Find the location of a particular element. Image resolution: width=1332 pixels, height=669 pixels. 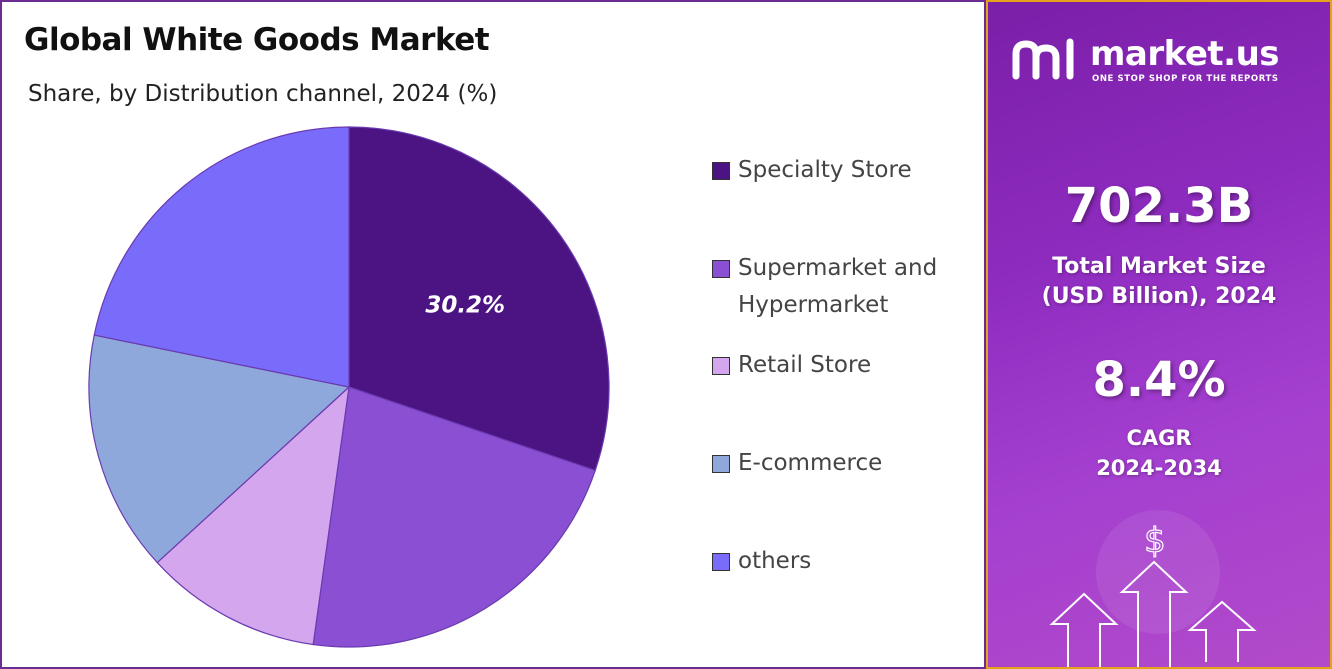

legend-label-line2: Hypermarket is located at coordinates (813, 305).